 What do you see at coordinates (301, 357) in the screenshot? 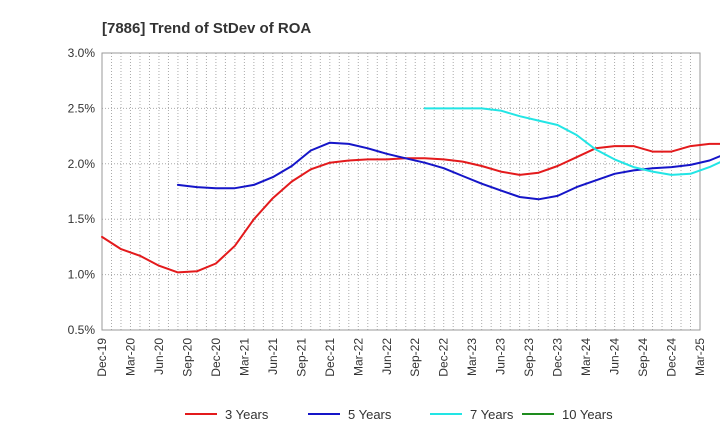
I see `x-tick-label: Sep-21` at bounding box center [301, 357].